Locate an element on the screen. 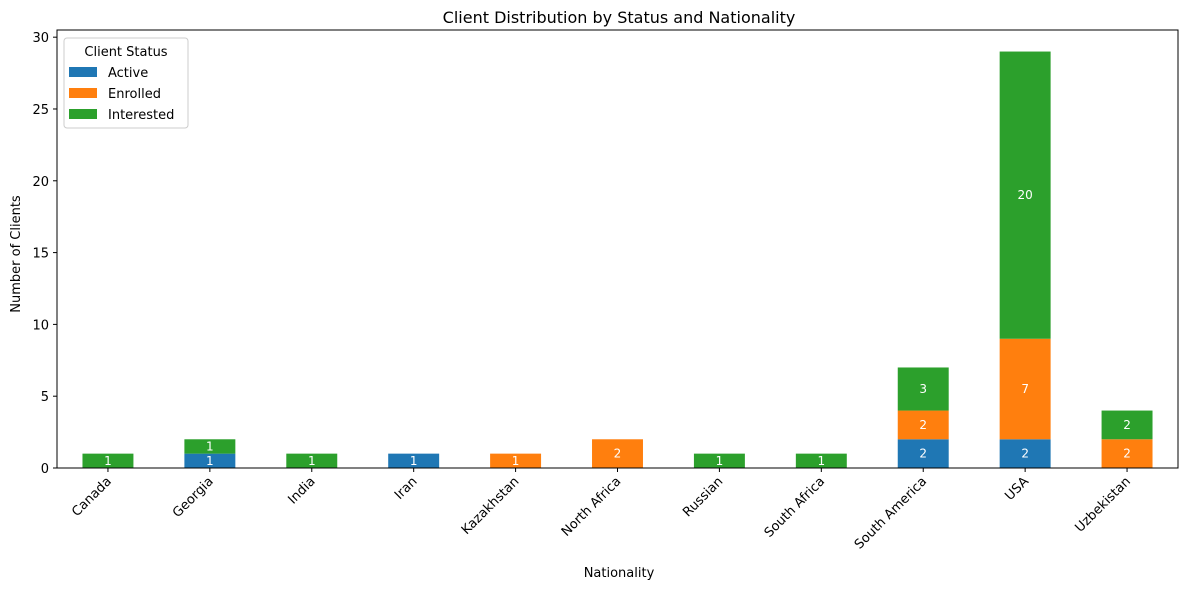  legend-label-enrolled: Enrolled is located at coordinates (134, 94).